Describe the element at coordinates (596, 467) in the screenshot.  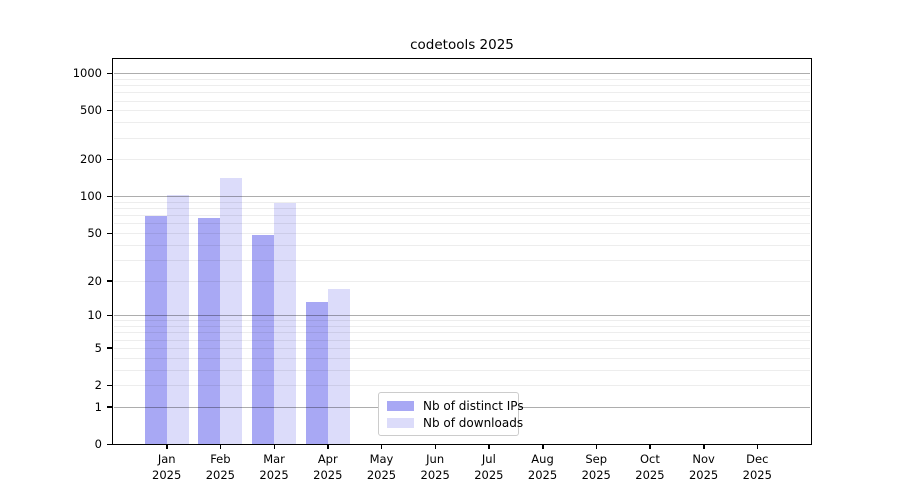
I see `x-tick-label: Sep 2025` at that location.